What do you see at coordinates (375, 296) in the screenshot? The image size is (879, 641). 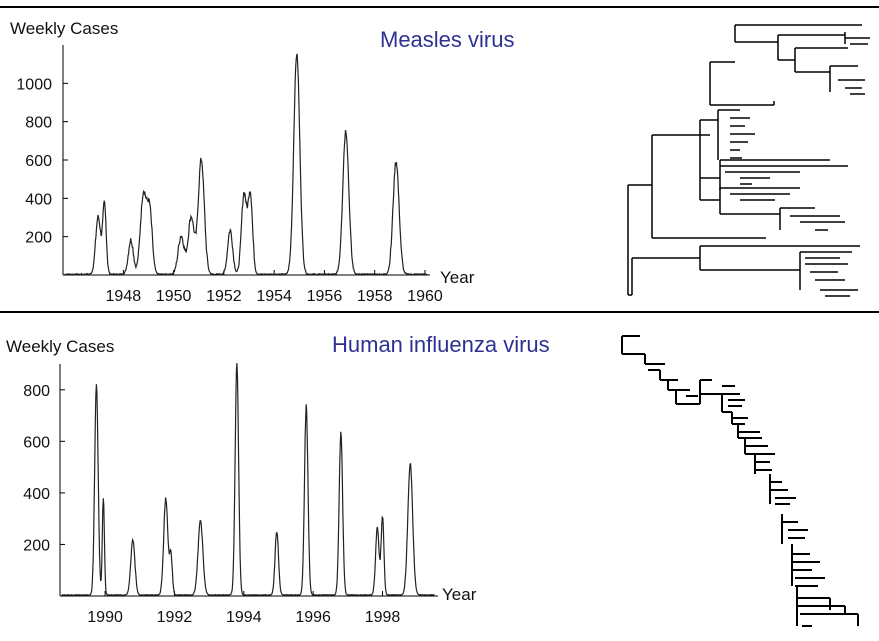 I see `measles-x-tick-label: 1958` at bounding box center [375, 296].